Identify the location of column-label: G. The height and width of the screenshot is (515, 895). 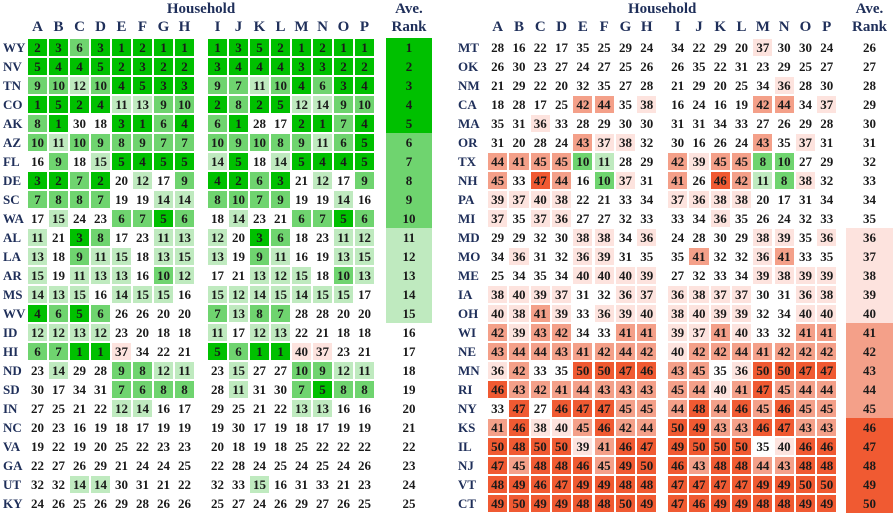
(625, 27).